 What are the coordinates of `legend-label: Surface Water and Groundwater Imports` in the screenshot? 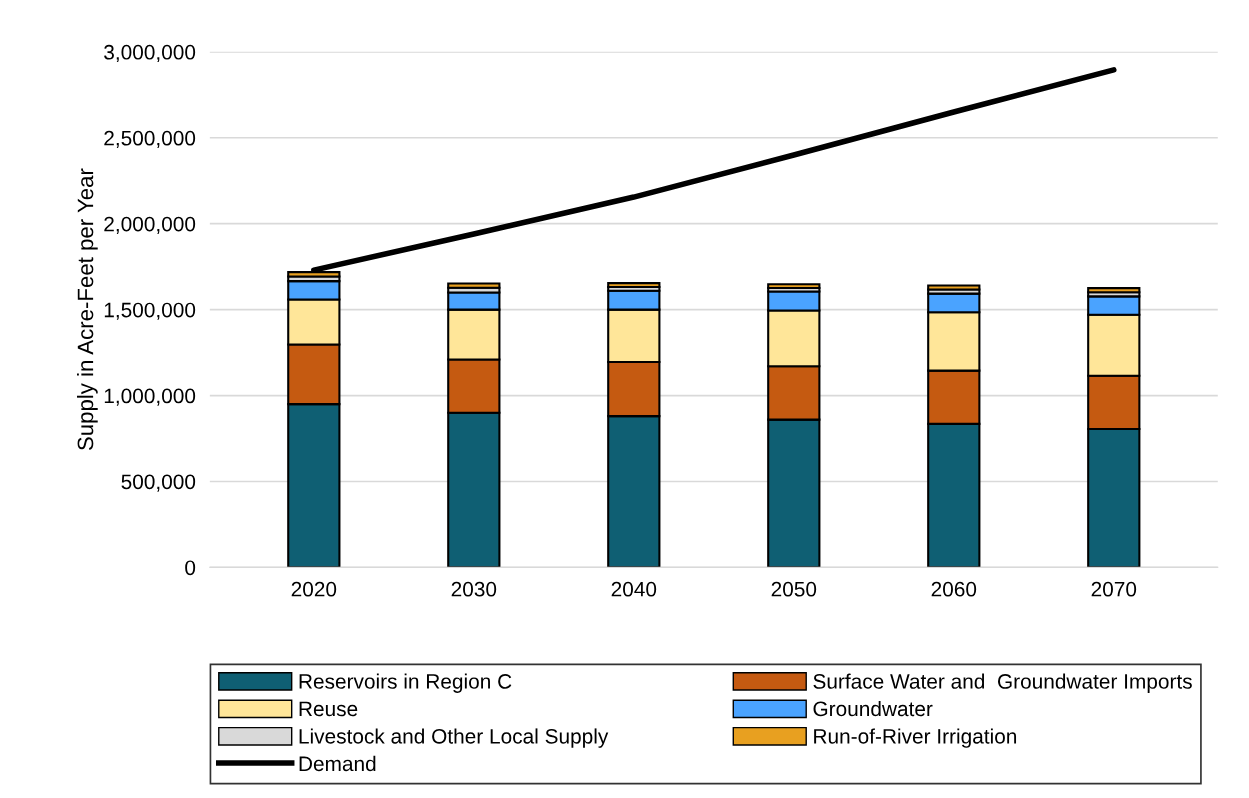 It's located at (1002, 683).